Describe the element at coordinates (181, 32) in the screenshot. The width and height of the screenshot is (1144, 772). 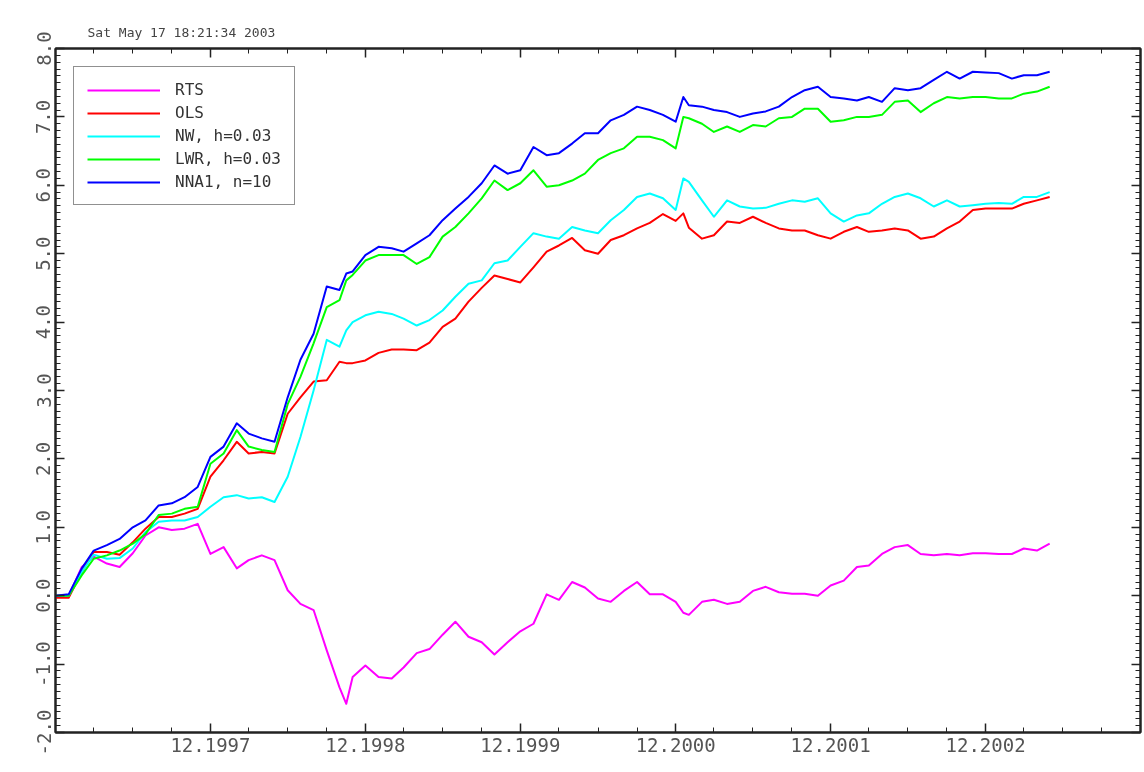
I see `chart-title: Sat May 17 18:21:34 2003` at that location.